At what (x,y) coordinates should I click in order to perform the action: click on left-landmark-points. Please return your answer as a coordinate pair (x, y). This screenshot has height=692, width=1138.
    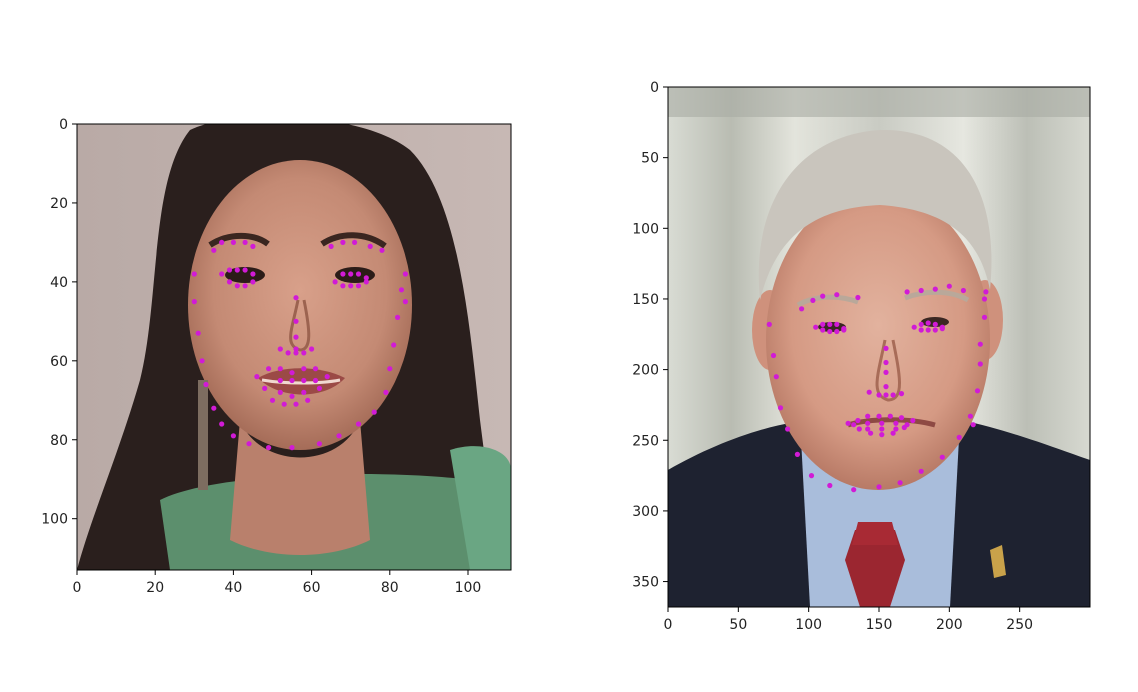
    Looking at the image, I should click on (299, 345).